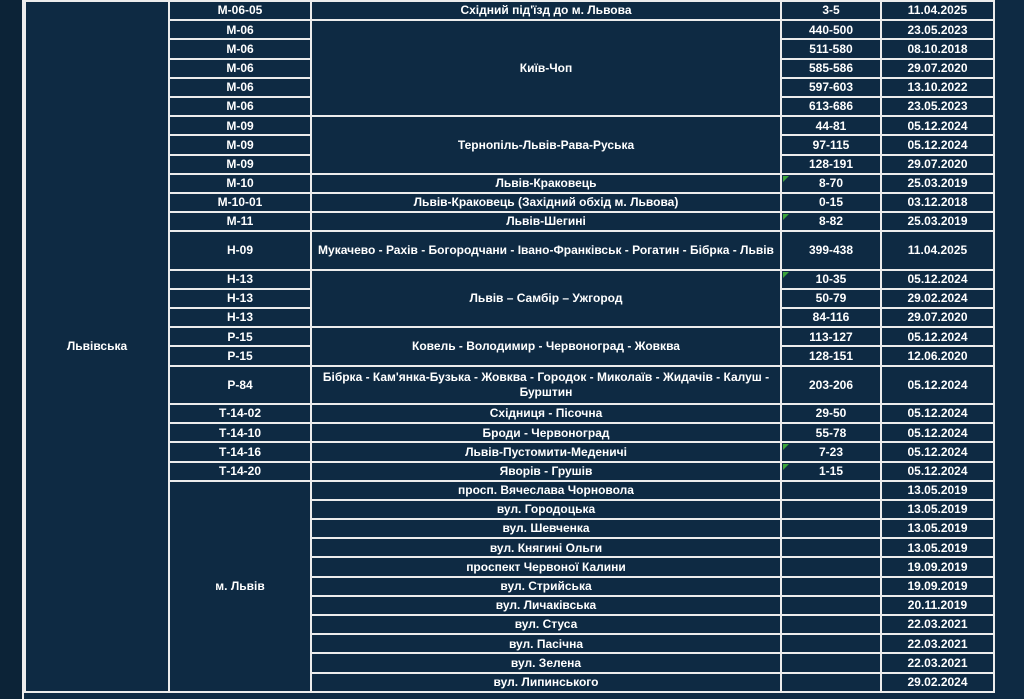  Describe the element at coordinates (937, 605) in the screenshot. I see `date-cell: 20.11.2019` at that location.